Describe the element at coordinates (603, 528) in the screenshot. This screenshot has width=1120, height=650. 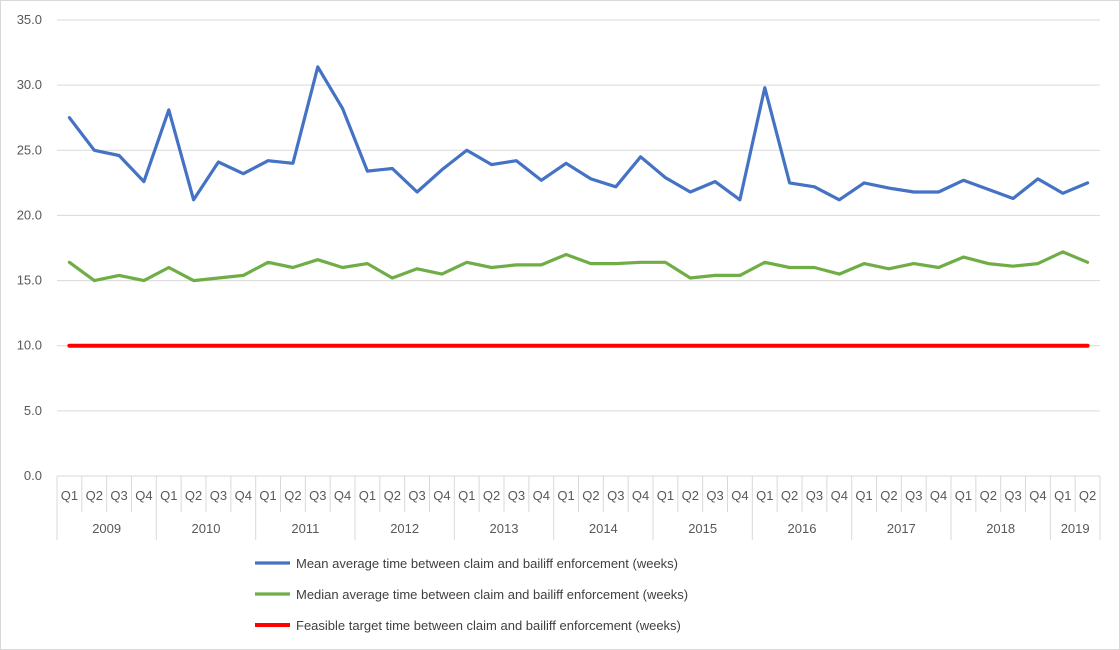
I see `year-label: 2014` at that location.